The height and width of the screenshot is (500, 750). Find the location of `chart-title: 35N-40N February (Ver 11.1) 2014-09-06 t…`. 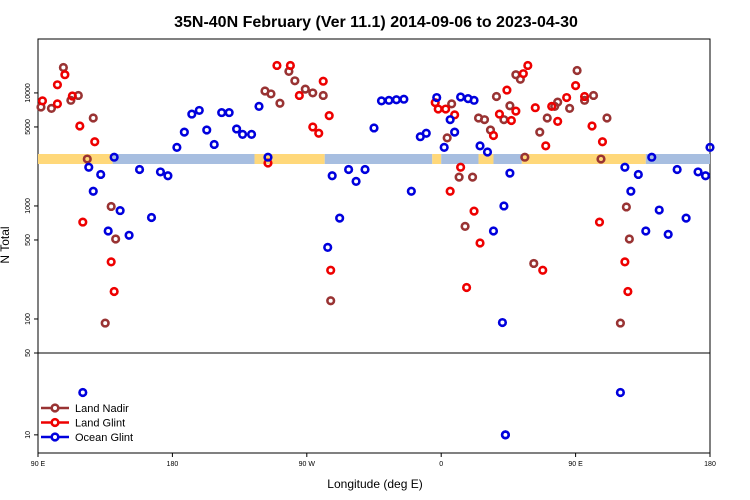

chart-title: 35N-40N February (Ver 11.1) 2014-09-06 t… is located at coordinates (376, 22).